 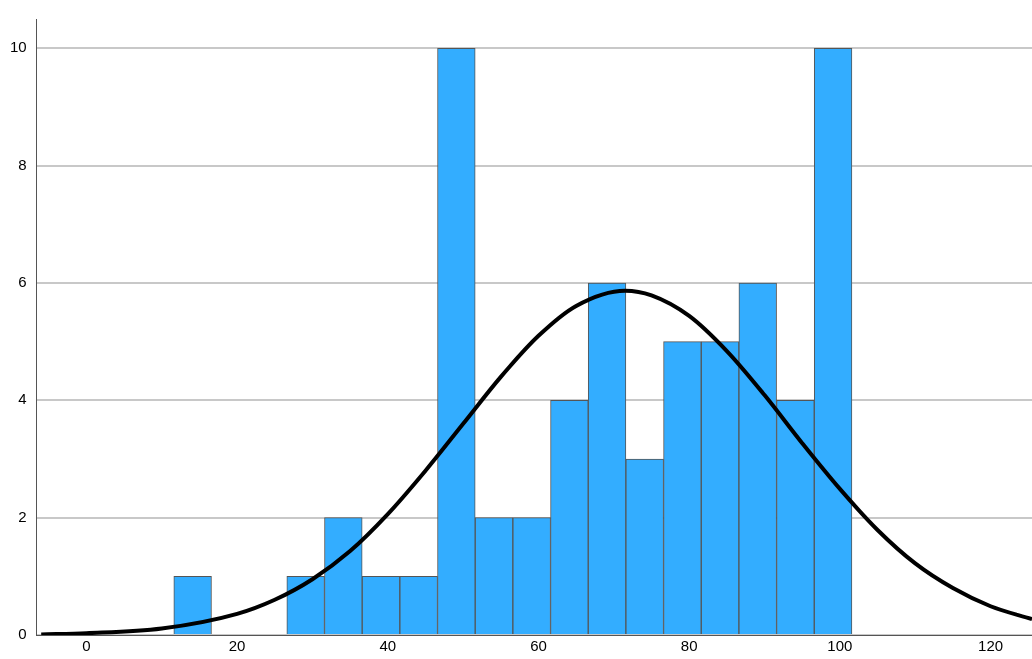 What do you see at coordinates (22, 282) in the screenshot?
I see `y-tick-label: 6` at bounding box center [22, 282].